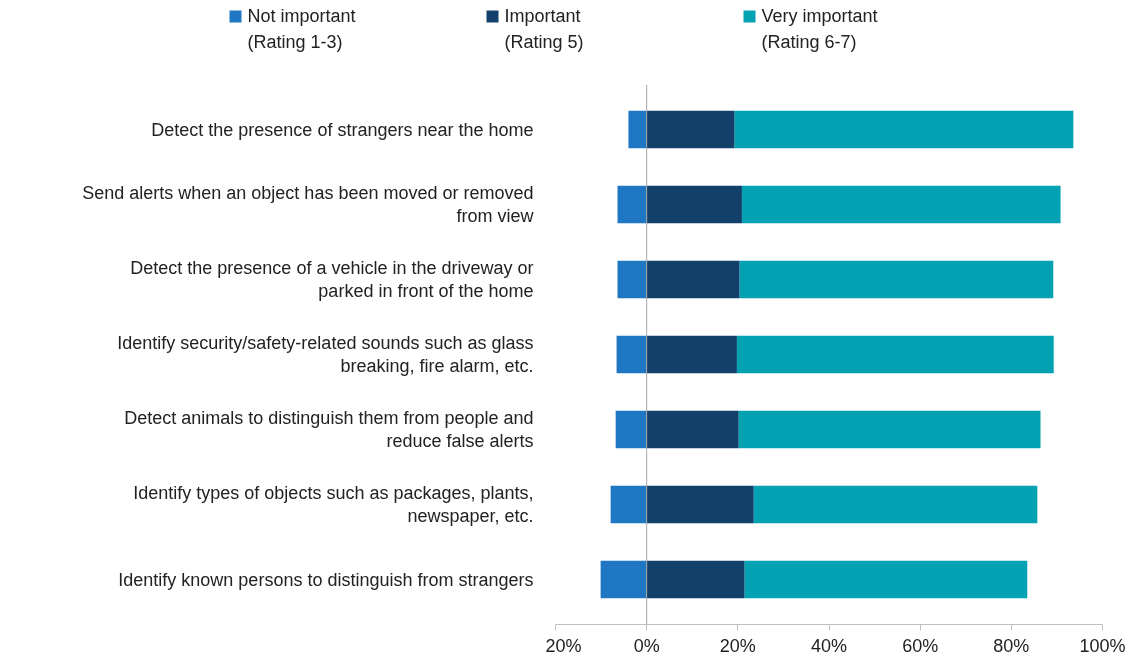 This screenshot has height=662, width=1130. What do you see at coordinates (308, 204) in the screenshot?
I see `y-tick-label: Send alerts when an object has been moved or removed from view` at bounding box center [308, 204].